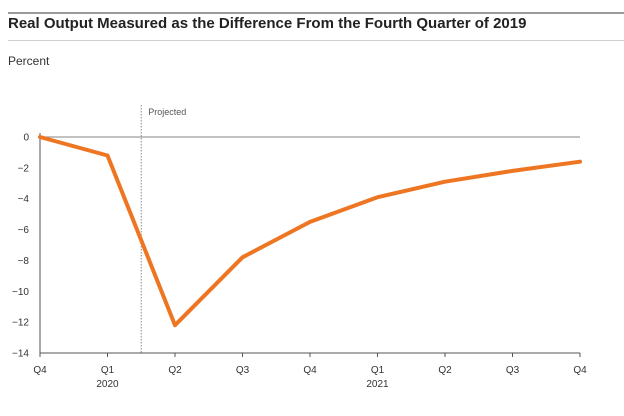 The height and width of the screenshot is (416, 624). What do you see at coordinates (20, 323) in the screenshot?
I see `y-tick-label: −12` at bounding box center [20, 323].